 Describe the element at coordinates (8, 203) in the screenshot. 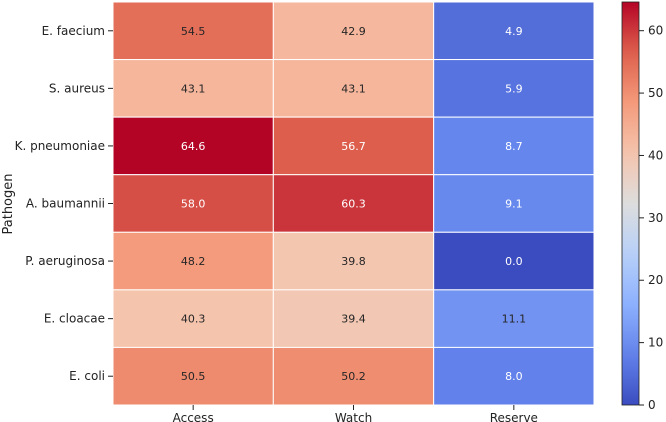

I see `y-axis-title: Pathogen` at that location.